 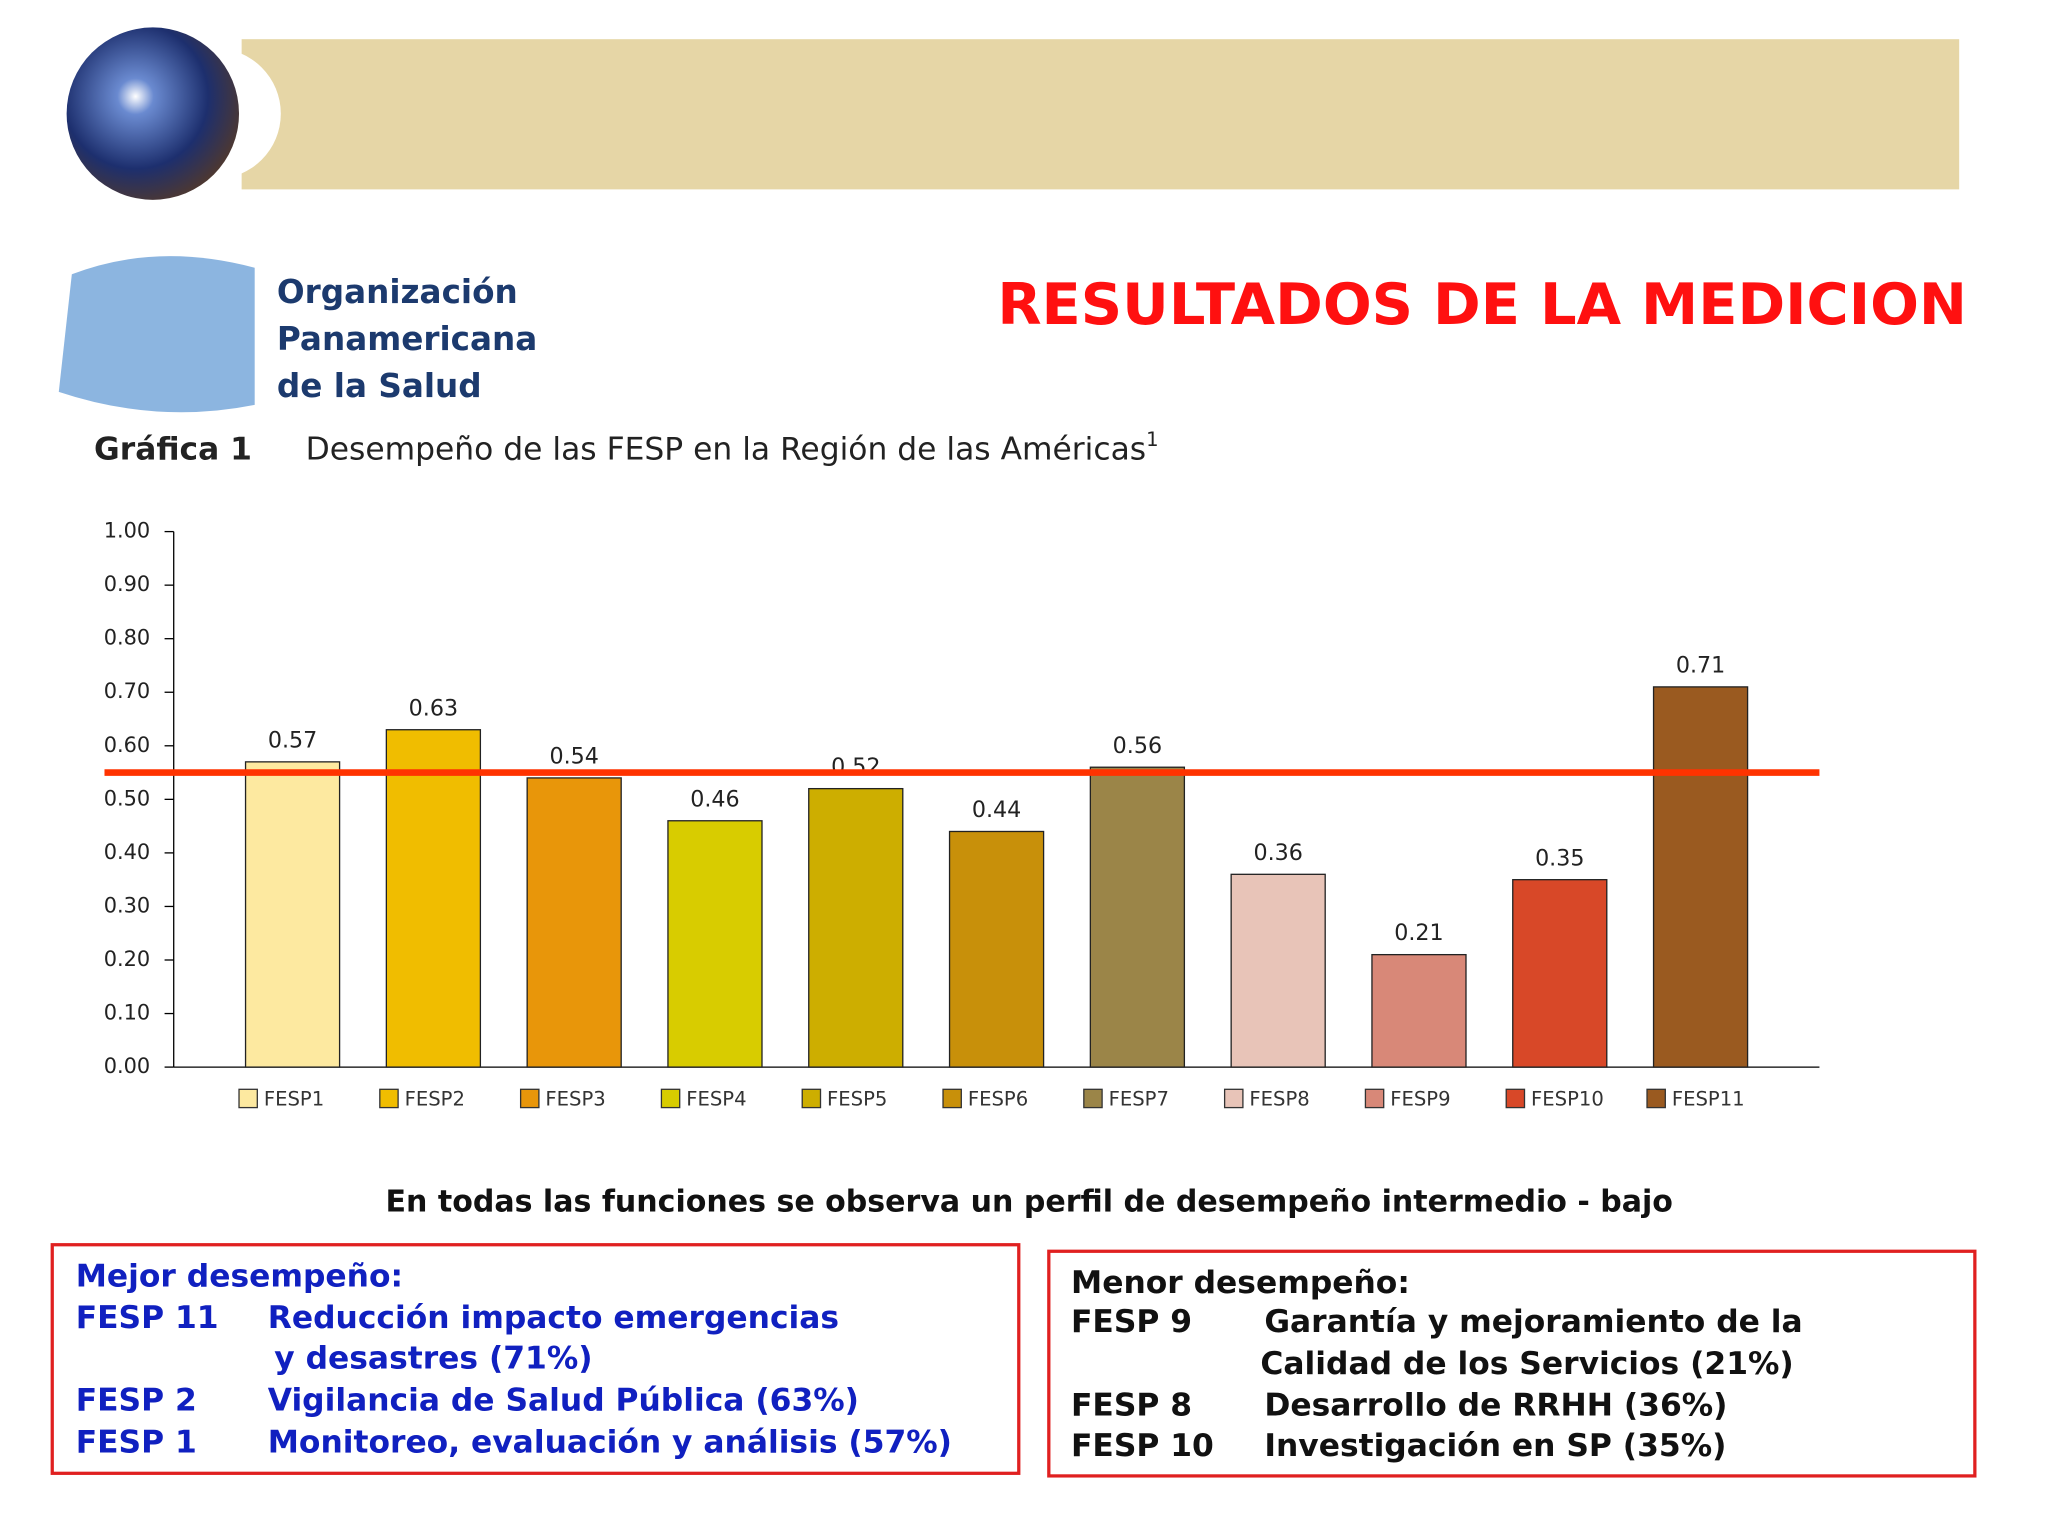 What do you see at coordinates (127, 1013) in the screenshot?
I see `y-tick-label: 0.10` at bounding box center [127, 1013].